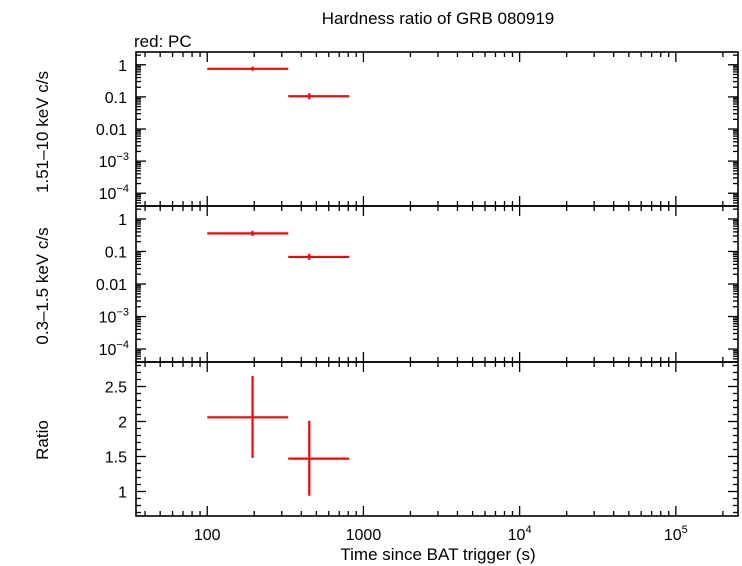 The width and height of the screenshot is (742, 566). What do you see at coordinates (528, 530) in the screenshot?
I see `x-tick-label-exp: 4` at bounding box center [528, 530].